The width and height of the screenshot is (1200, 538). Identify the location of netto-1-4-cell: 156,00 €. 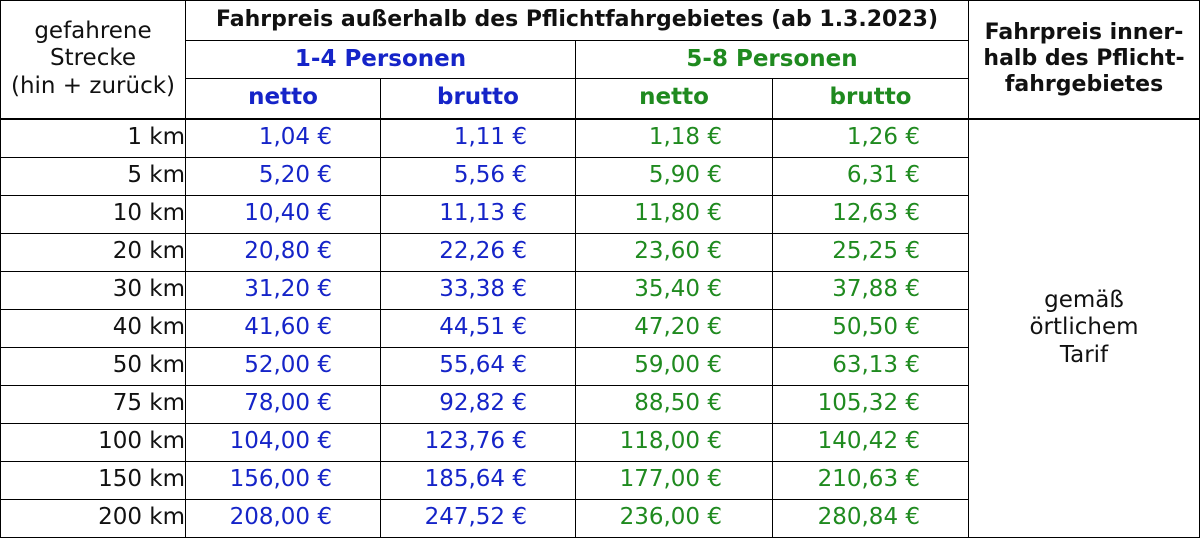
(283, 480).